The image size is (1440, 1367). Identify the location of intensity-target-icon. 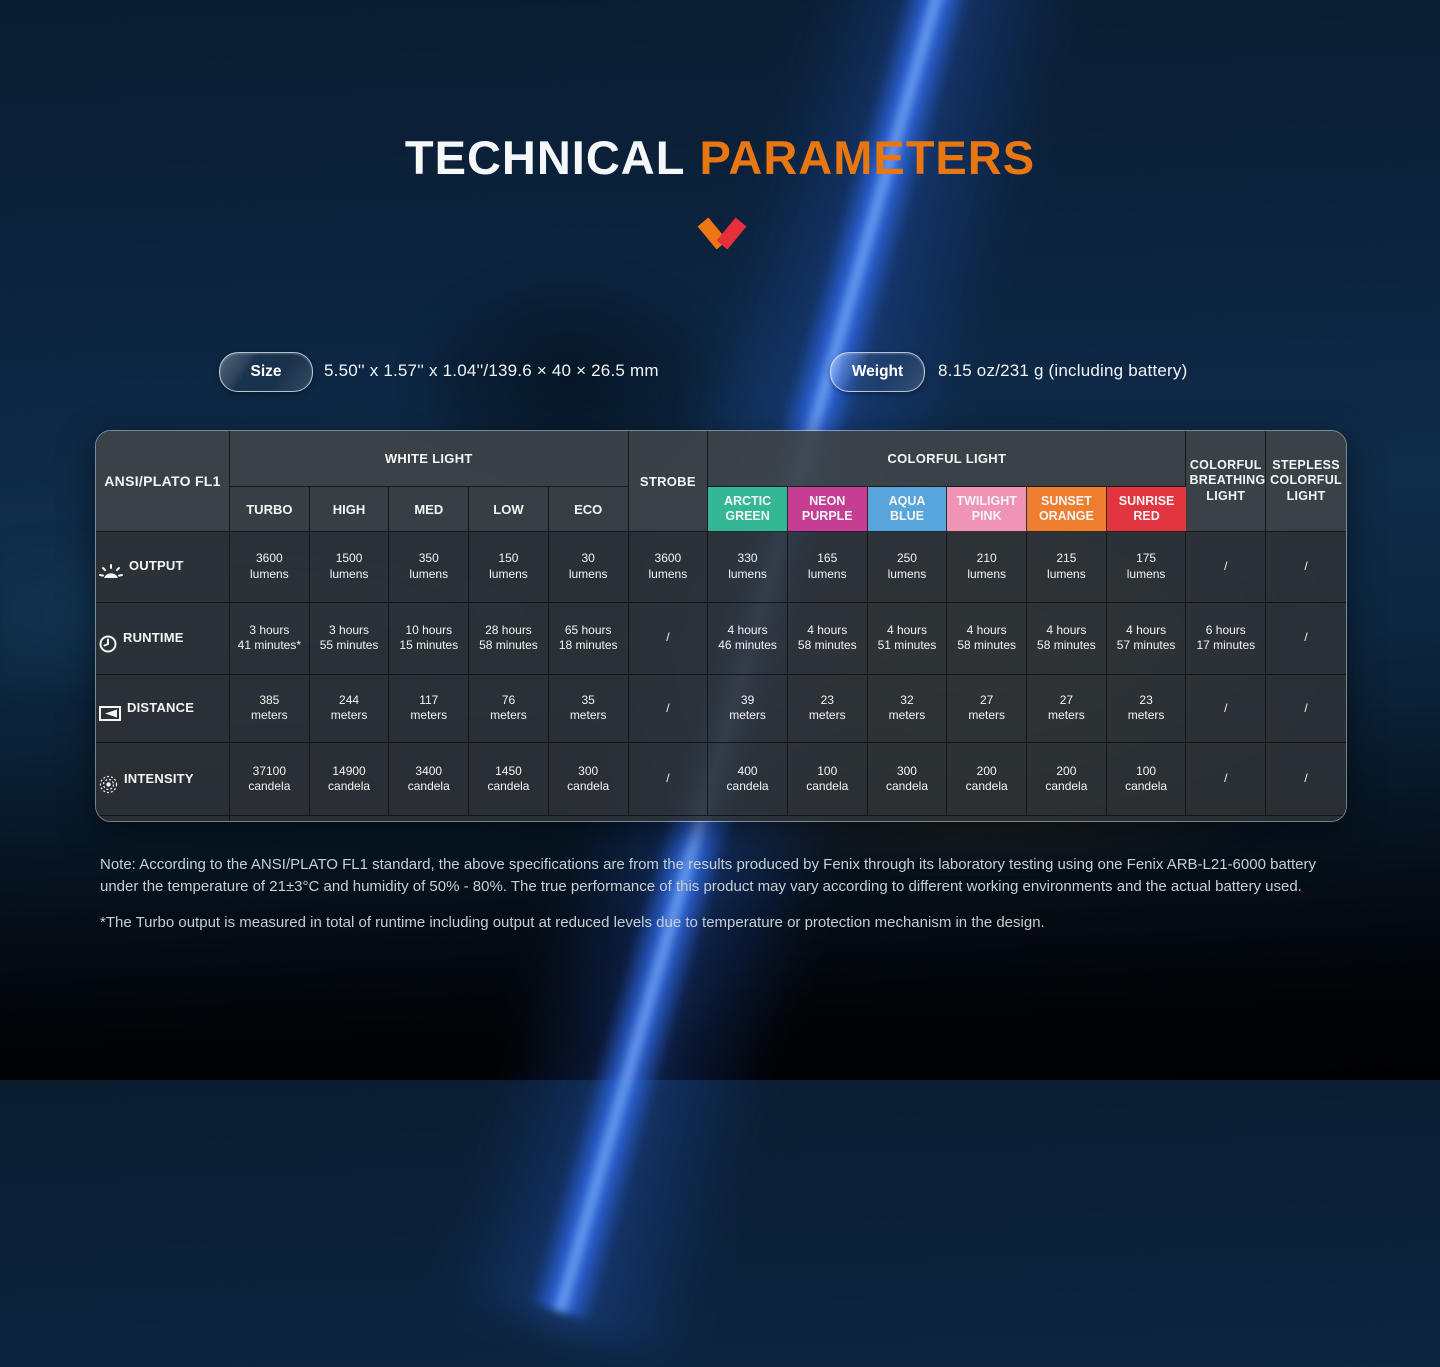
(108, 779).